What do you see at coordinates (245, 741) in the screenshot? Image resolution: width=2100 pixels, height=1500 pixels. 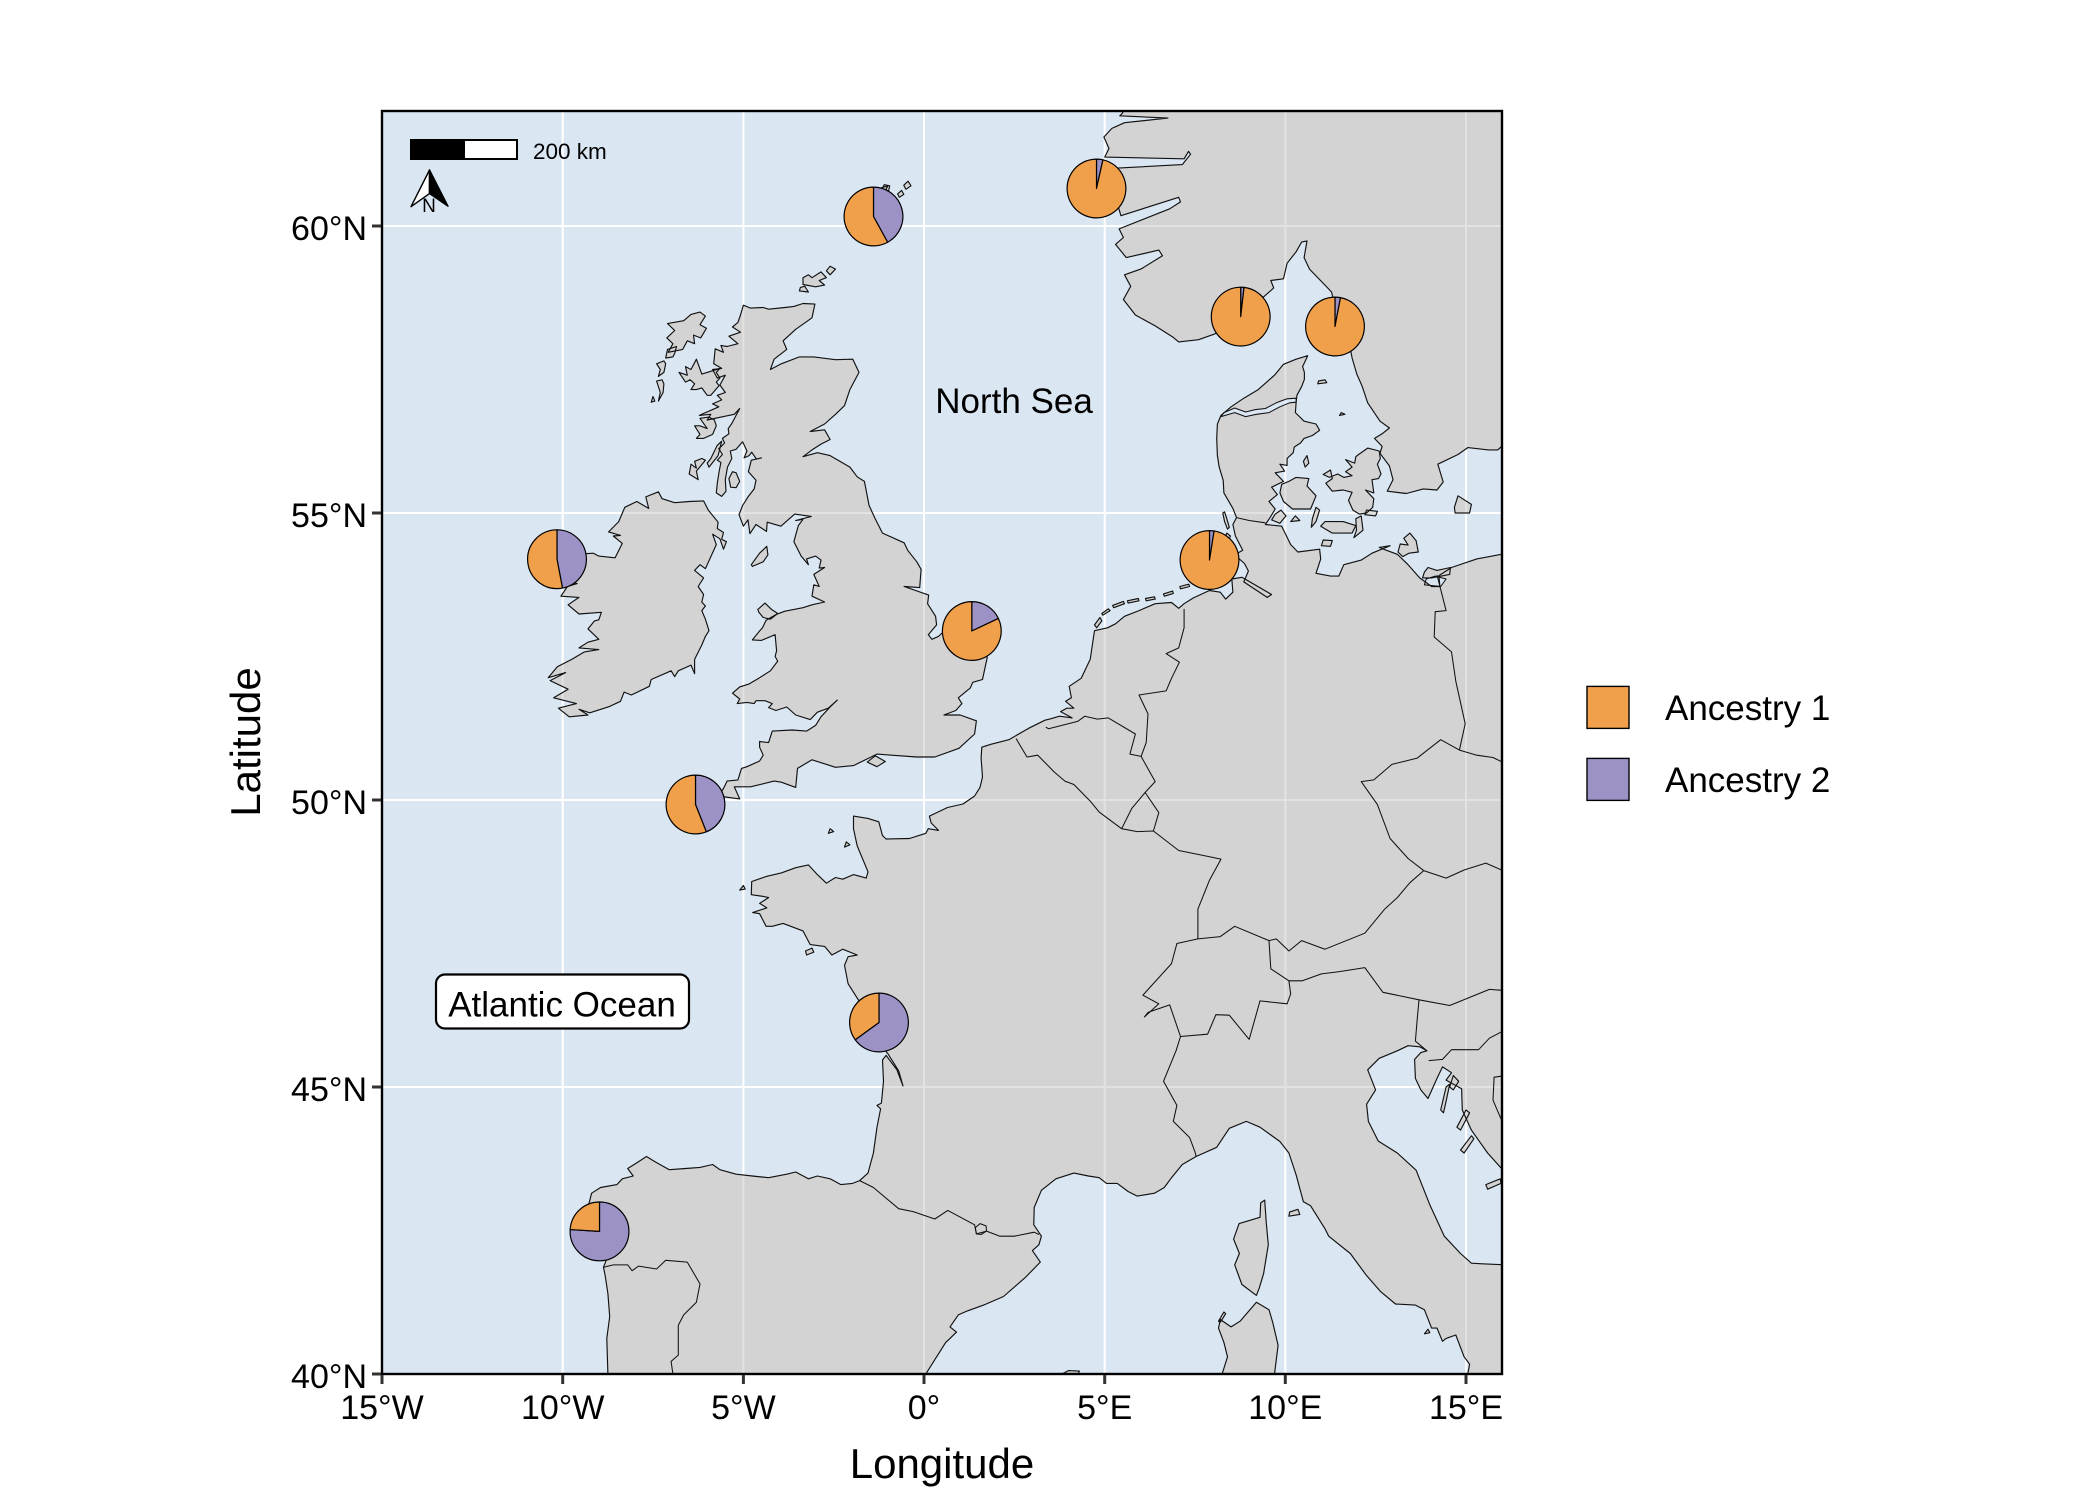 I see `svg-text: Latitude` at bounding box center [245, 741].